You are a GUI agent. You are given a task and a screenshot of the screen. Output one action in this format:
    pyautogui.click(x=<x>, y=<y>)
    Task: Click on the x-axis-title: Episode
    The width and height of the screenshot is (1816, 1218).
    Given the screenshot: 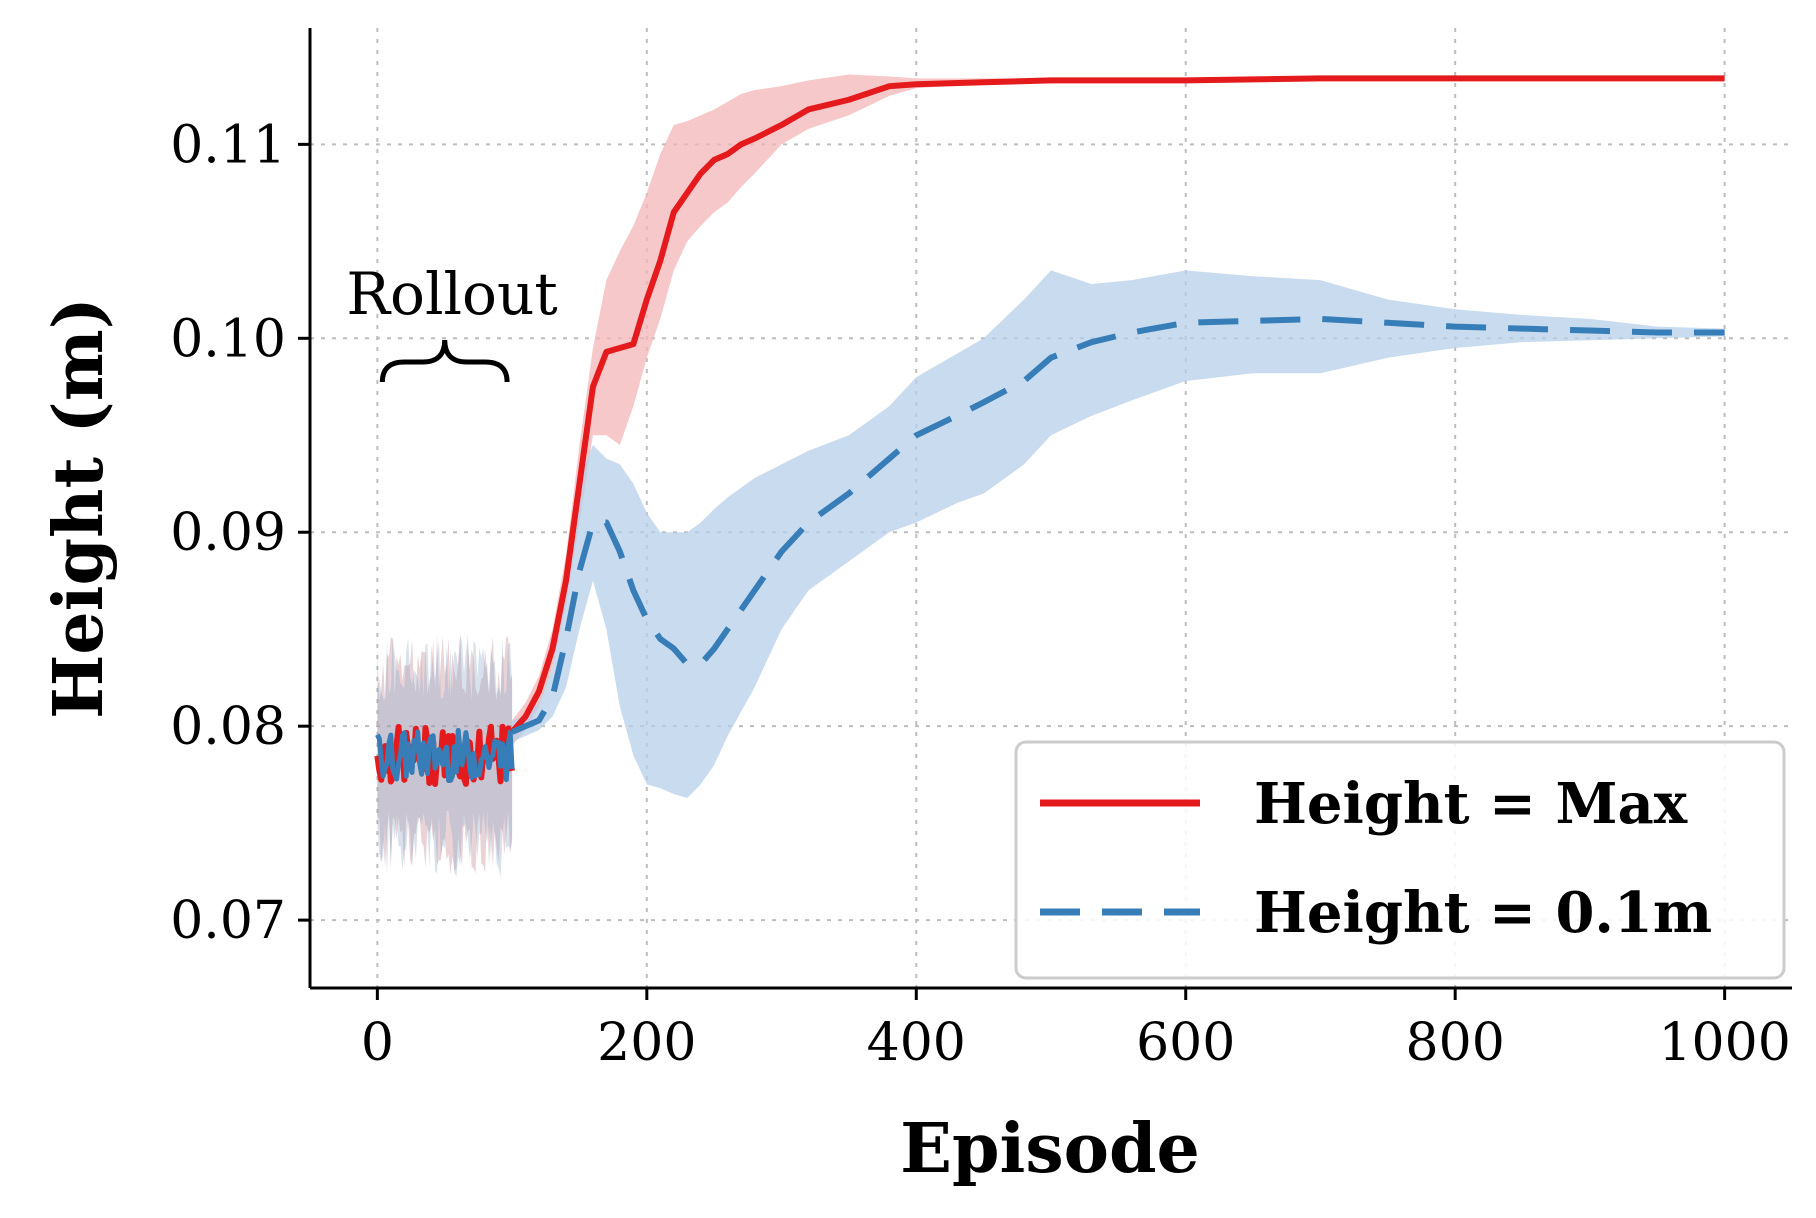 What is the action you would take?
    pyautogui.click(x=1050, y=1149)
    